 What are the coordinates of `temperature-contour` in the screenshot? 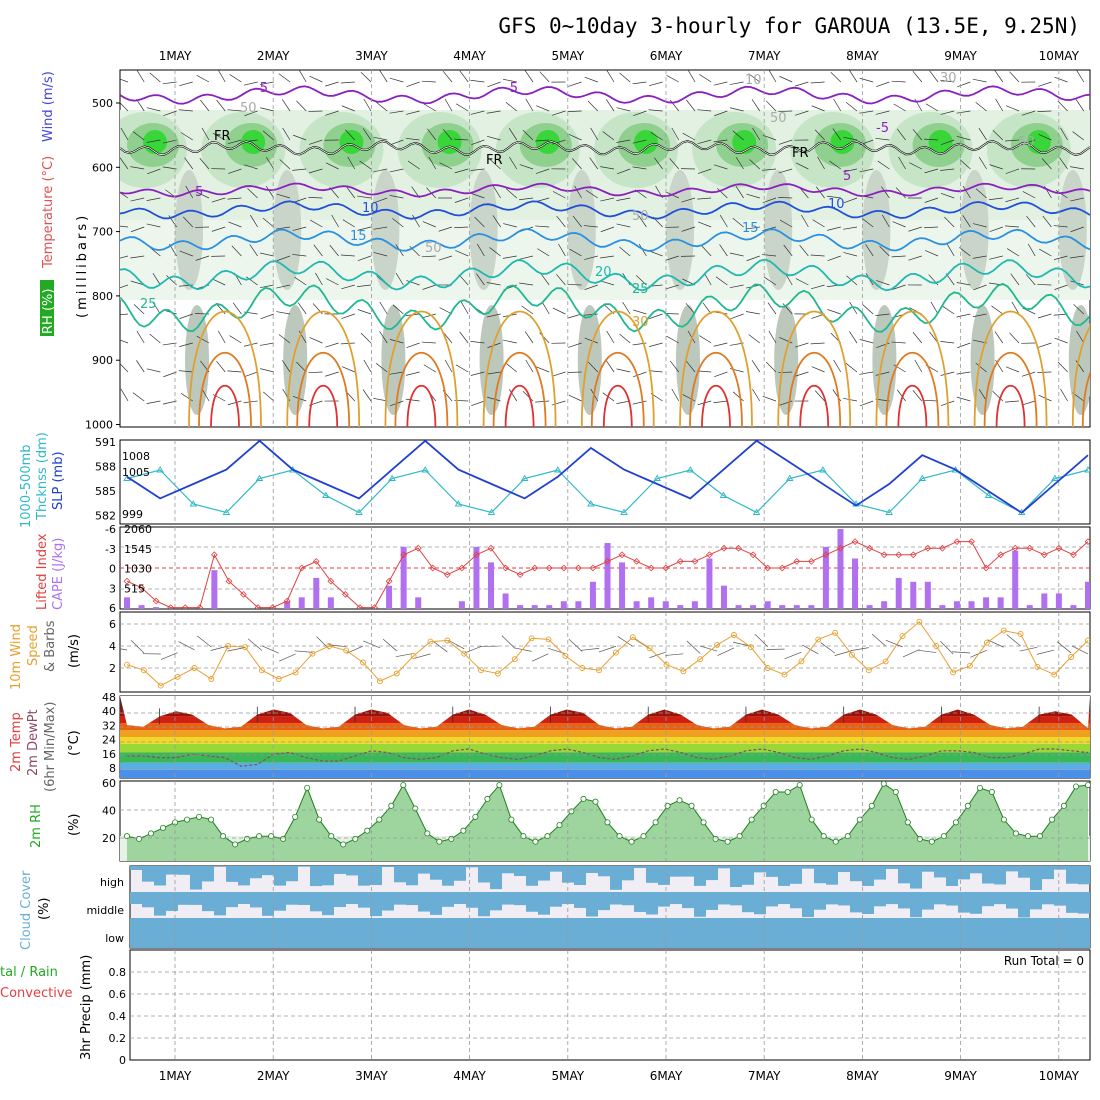 It's located at (605, 95).